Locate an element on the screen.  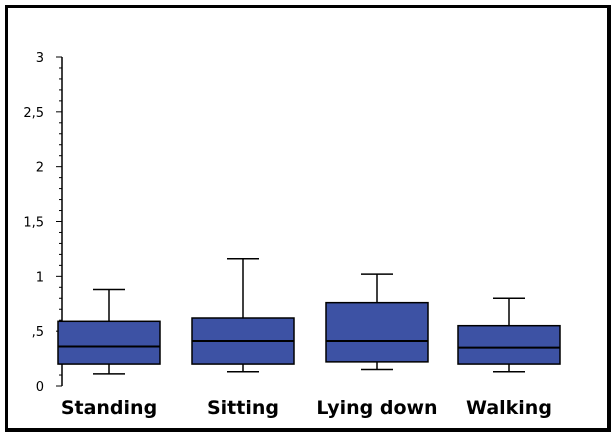
box-sitting is located at coordinates (243, 315).